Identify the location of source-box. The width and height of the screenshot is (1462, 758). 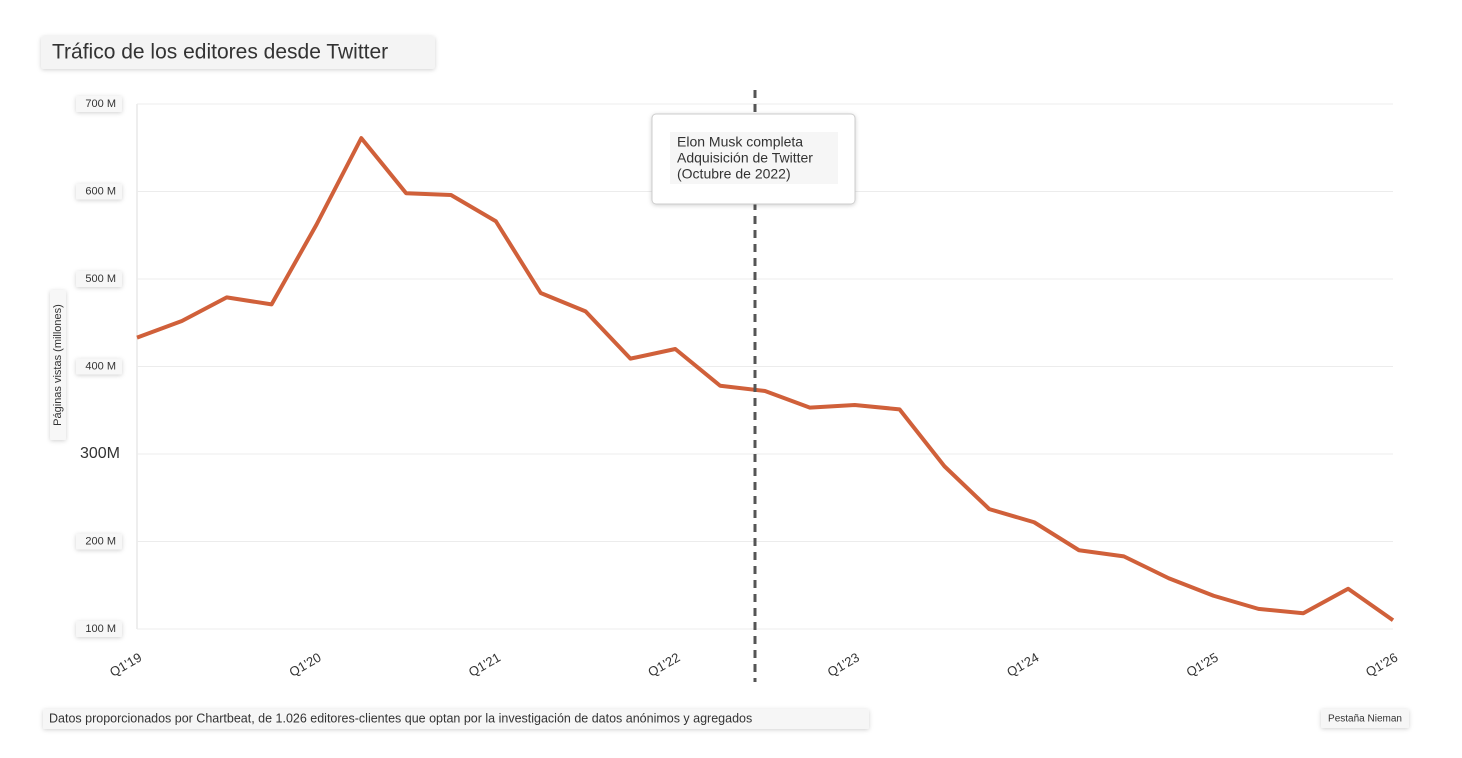
(1365, 718).